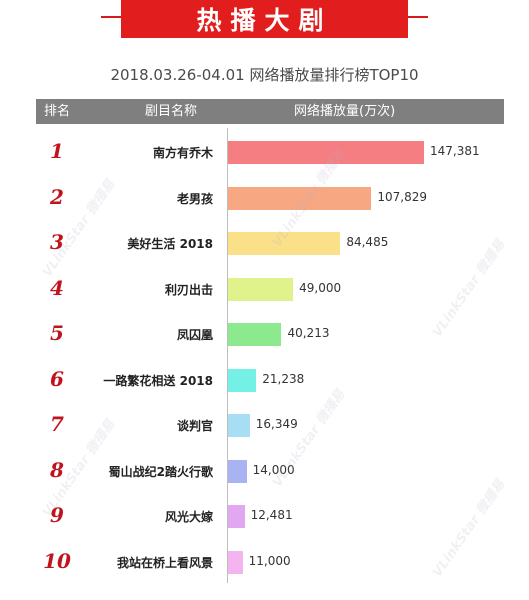  I want to click on rank-number: 8, so click(57, 469).